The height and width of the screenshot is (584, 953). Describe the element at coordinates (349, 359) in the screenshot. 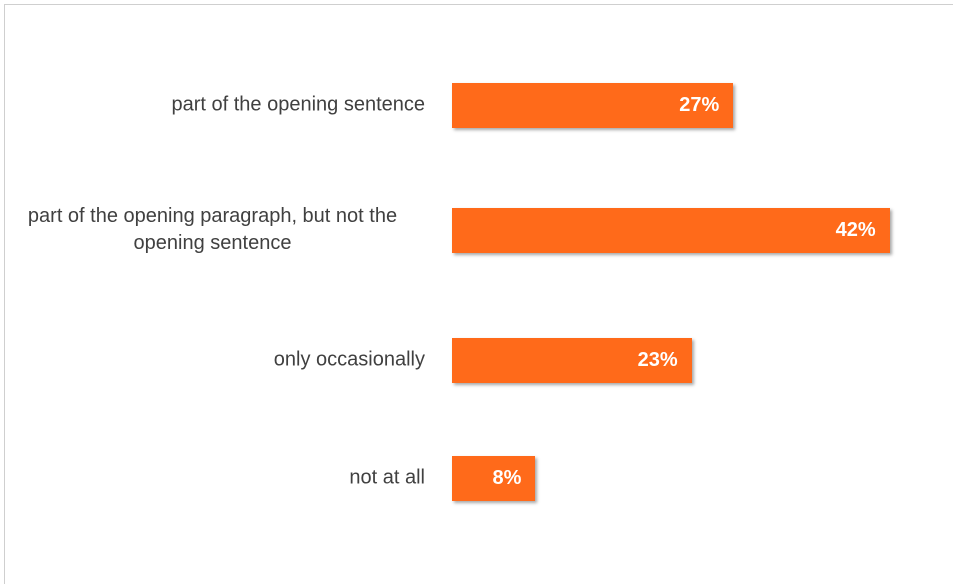

I see `category-label: only occasionally` at that location.